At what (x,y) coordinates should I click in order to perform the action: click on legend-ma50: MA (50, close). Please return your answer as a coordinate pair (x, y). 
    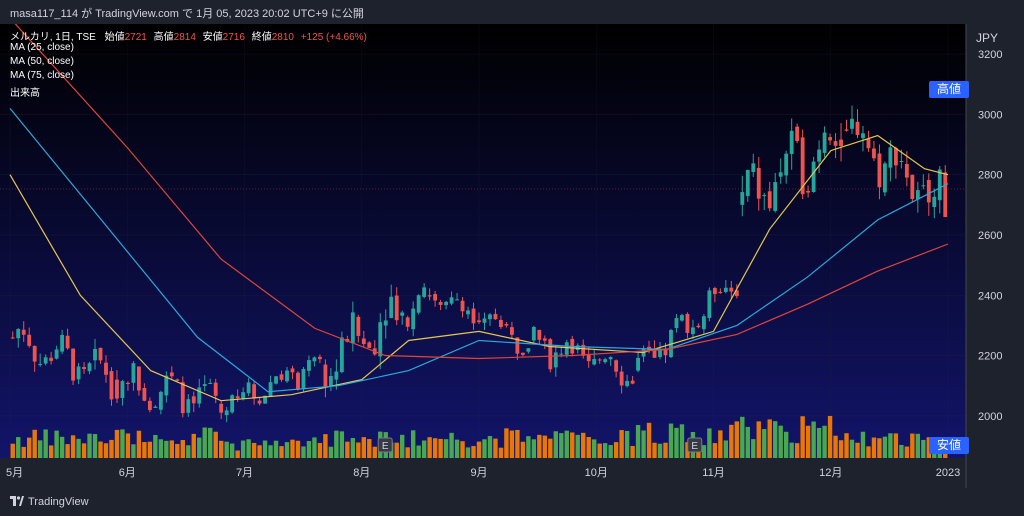
    Looking at the image, I should click on (42, 61).